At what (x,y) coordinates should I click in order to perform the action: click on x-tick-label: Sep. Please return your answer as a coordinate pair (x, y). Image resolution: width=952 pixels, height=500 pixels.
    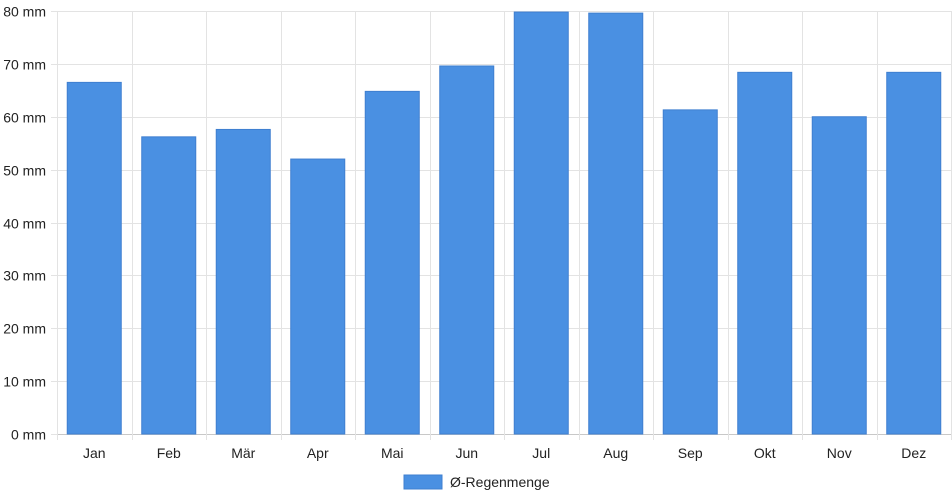
    Looking at the image, I should click on (690, 453).